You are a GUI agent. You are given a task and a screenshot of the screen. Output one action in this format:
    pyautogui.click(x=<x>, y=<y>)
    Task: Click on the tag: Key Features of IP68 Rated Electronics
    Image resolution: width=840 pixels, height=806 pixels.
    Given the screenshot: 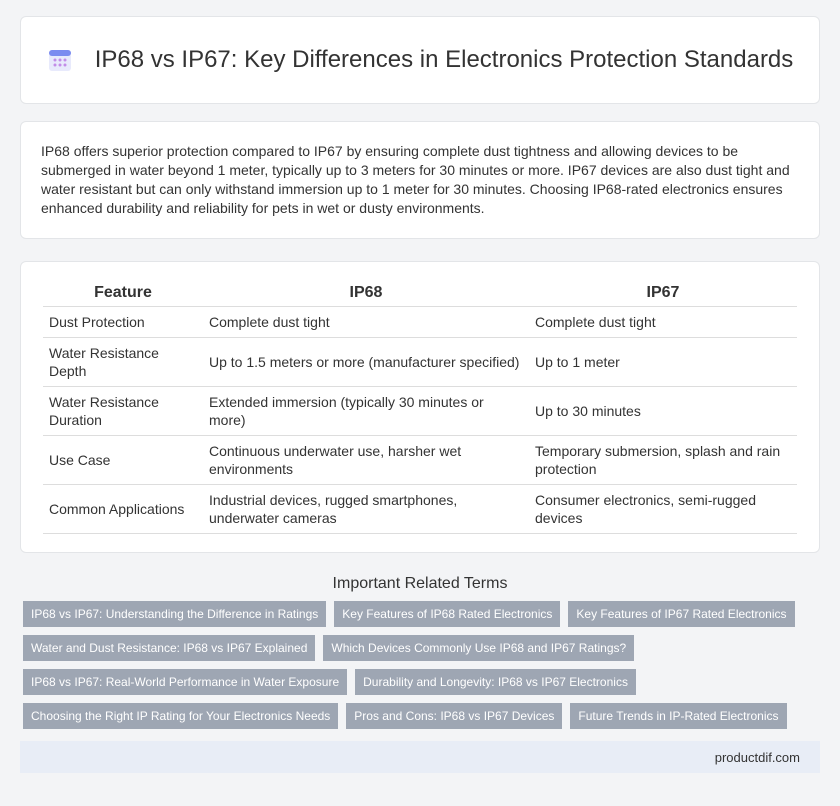 What is the action you would take?
    pyautogui.click(x=447, y=614)
    